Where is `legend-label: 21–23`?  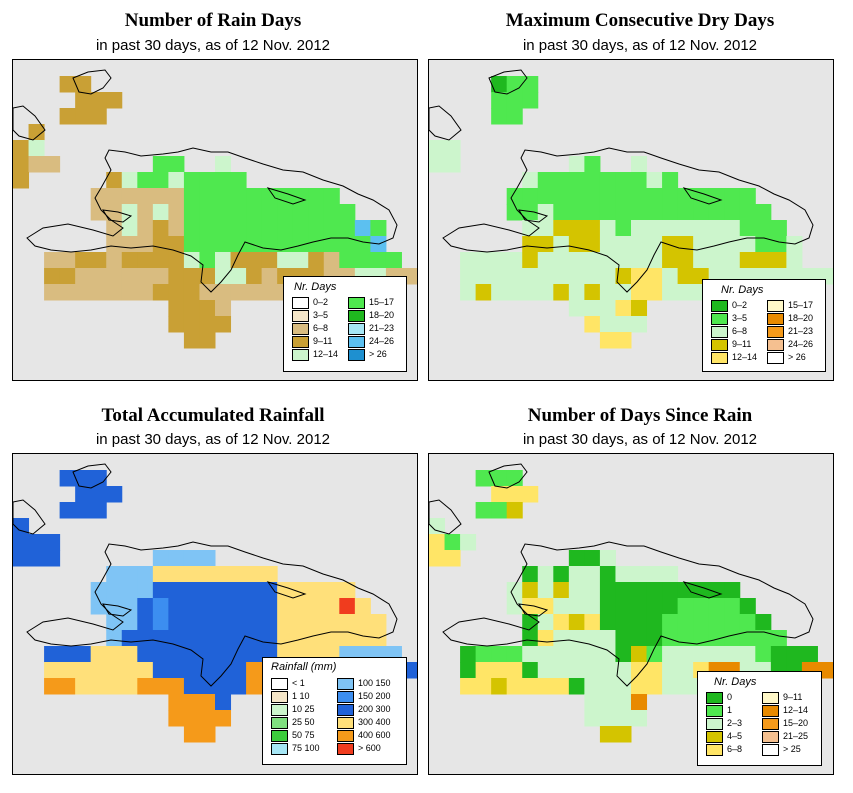 legend-label: 21–23 is located at coordinates (801, 331).